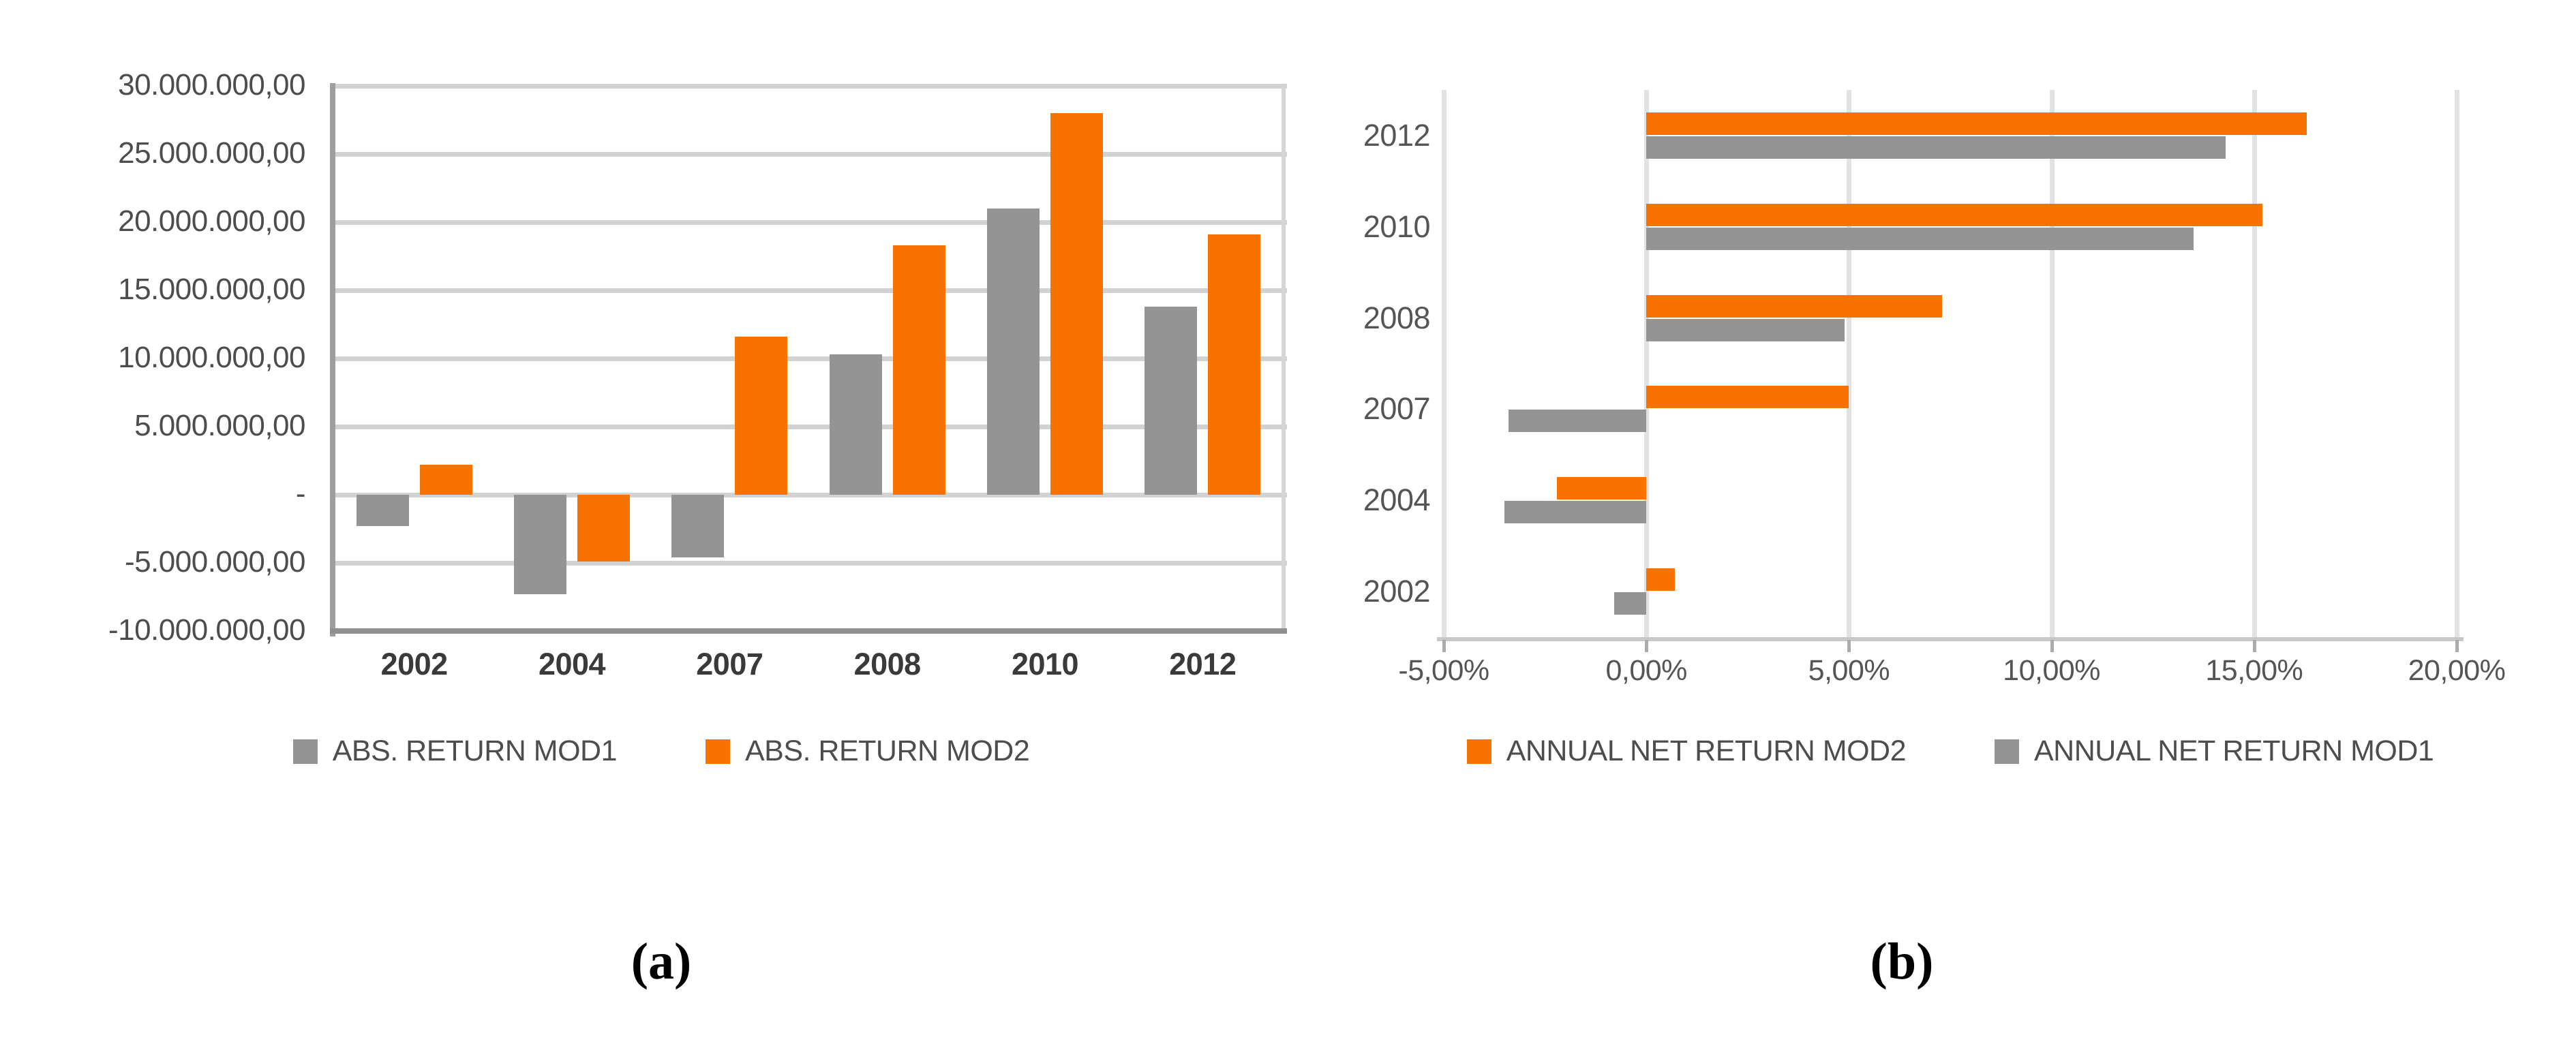 Image resolution: width=2576 pixels, height=1061 pixels. What do you see at coordinates (475, 751) in the screenshot?
I see `legend-label: ABS. RETURN MOD1` at bounding box center [475, 751].